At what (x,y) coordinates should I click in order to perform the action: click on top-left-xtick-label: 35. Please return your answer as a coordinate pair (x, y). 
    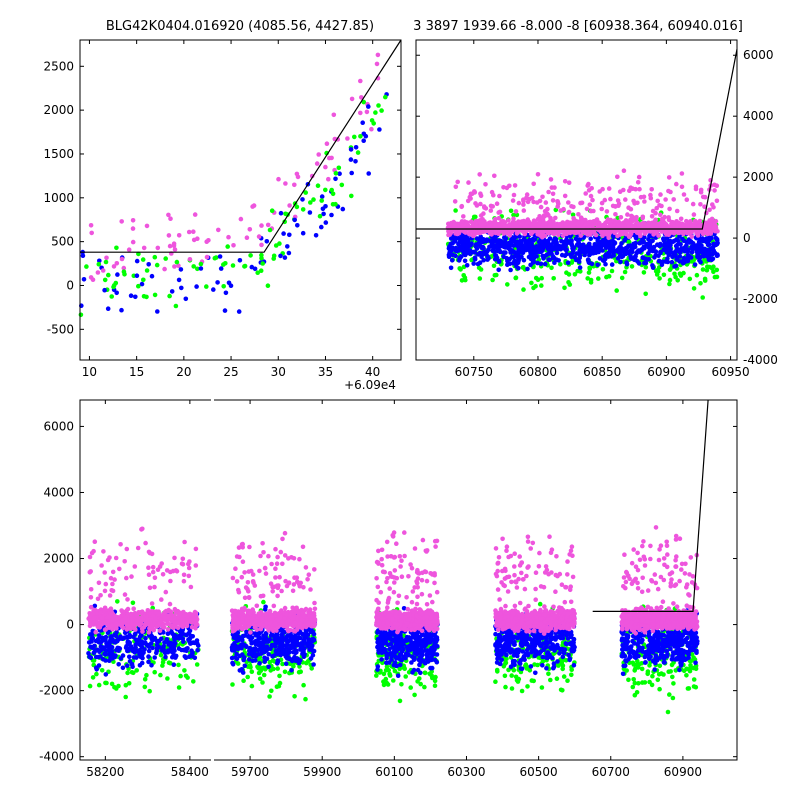
    Looking at the image, I should click on (325, 372).